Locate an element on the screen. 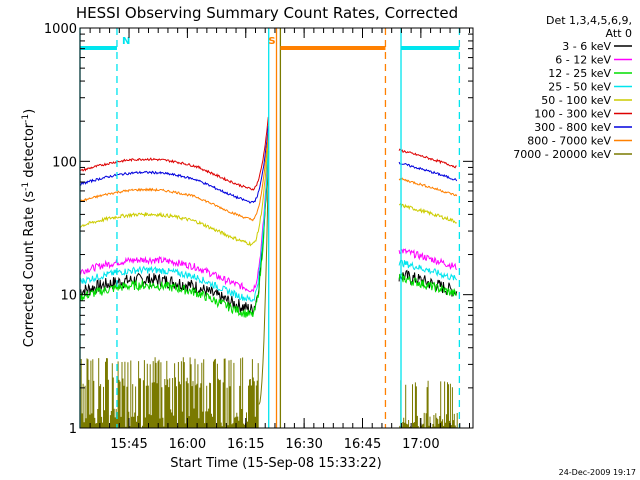 Image resolution: width=640 pixels, height=480 pixels. timestamp: 24-Dec-2009 19:17 is located at coordinates (597, 472).